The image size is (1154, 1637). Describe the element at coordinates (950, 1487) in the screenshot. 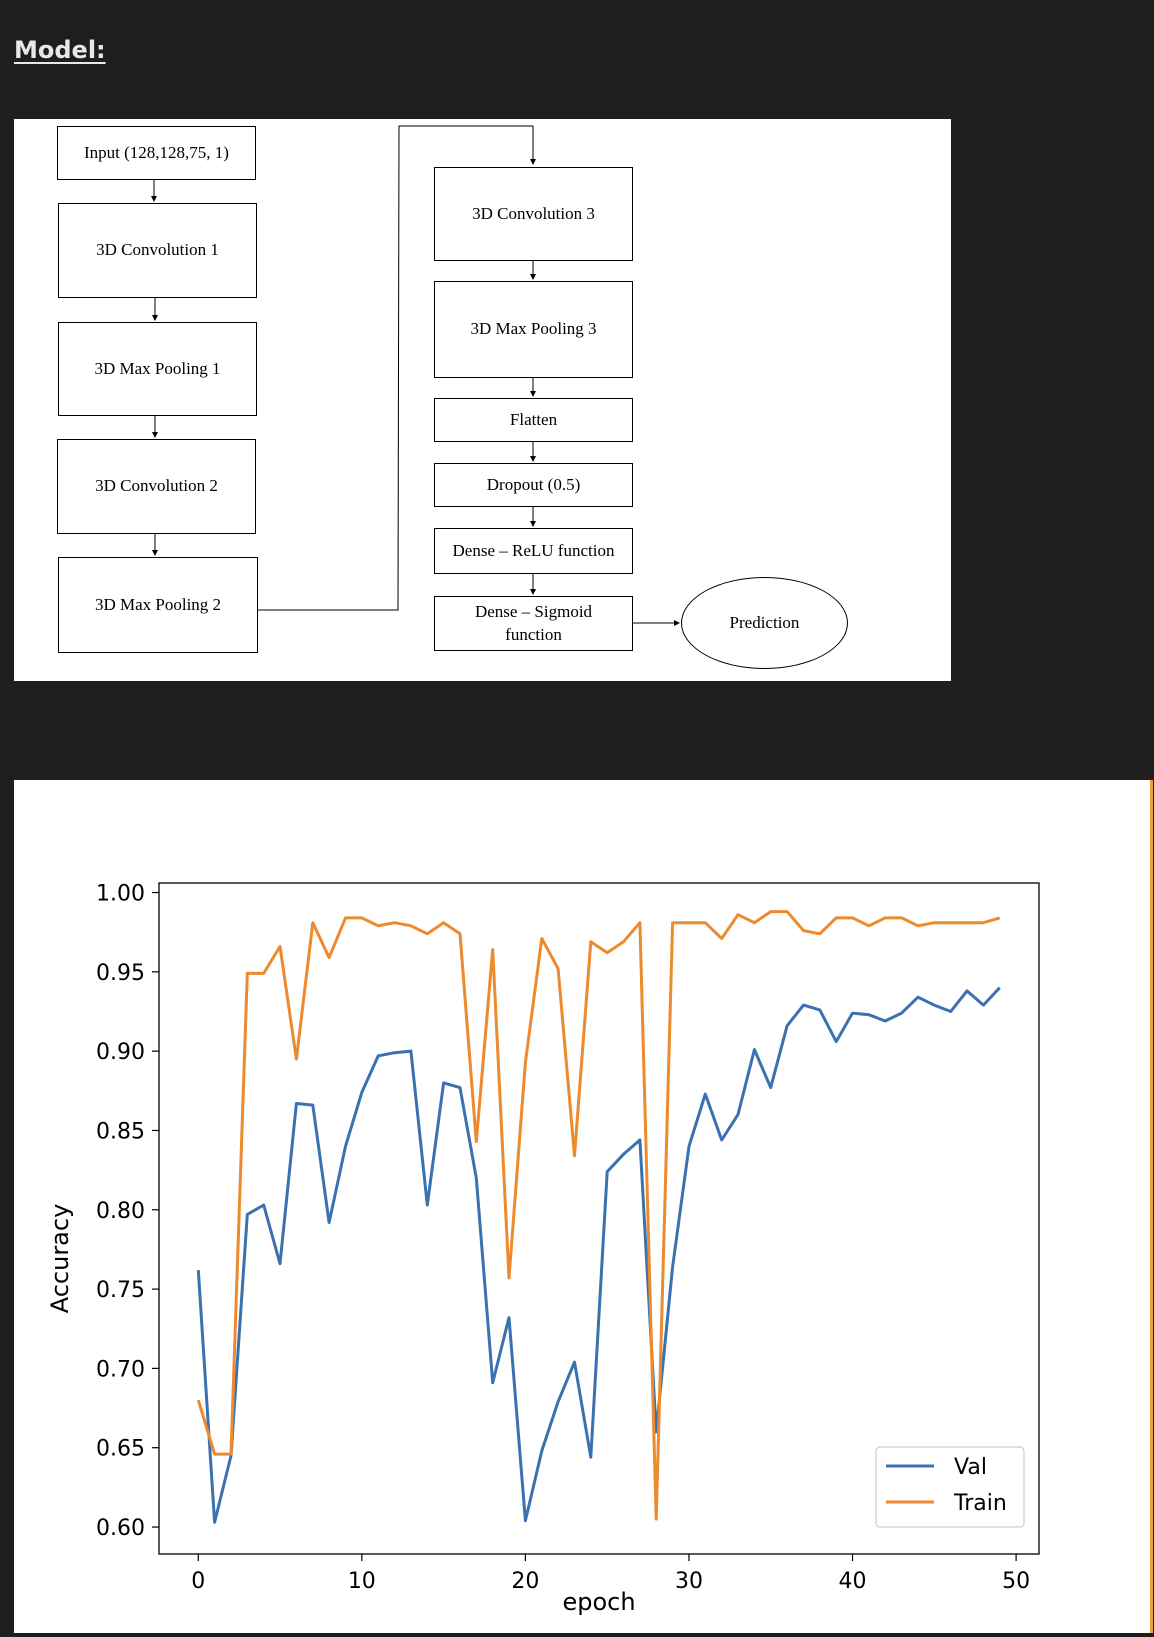

I see `chart-legend: Val Train` at that location.